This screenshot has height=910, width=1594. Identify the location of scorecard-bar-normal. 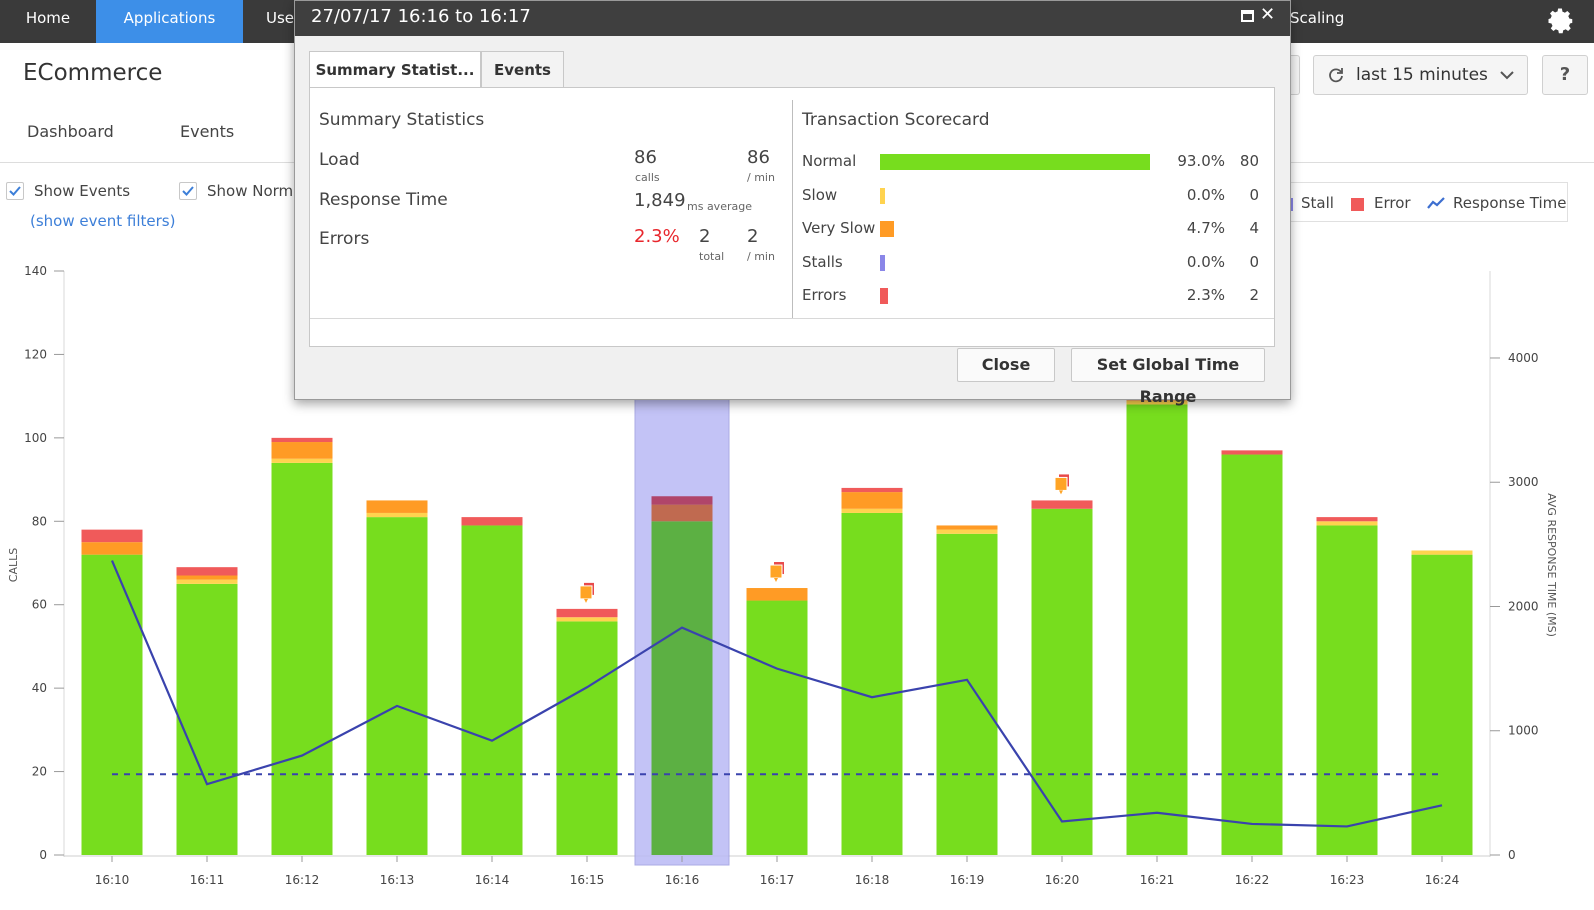
(1015, 162).